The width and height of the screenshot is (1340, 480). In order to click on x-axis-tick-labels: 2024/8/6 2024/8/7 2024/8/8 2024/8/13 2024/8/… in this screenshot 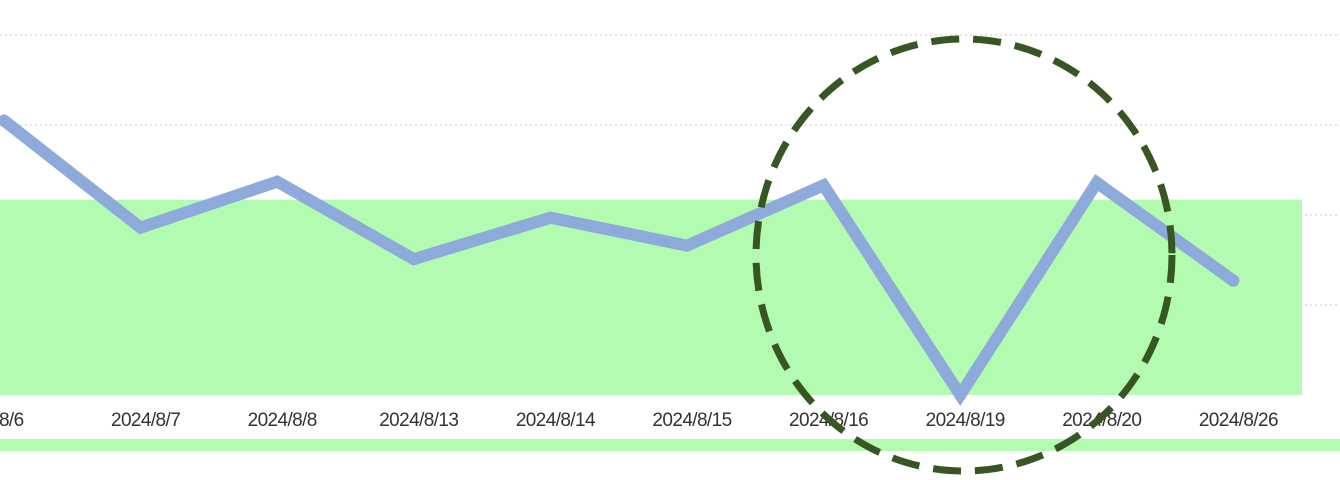, I will do `click(639, 420)`.